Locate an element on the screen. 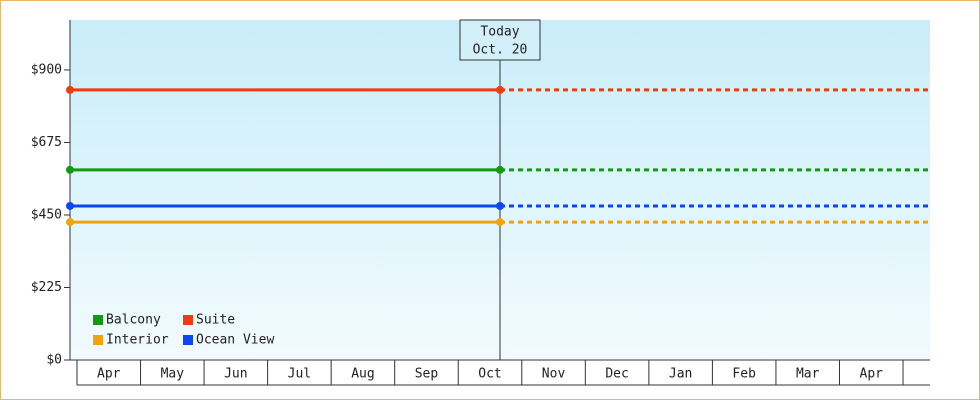  today-date: Oct. 20 is located at coordinates (500, 50).